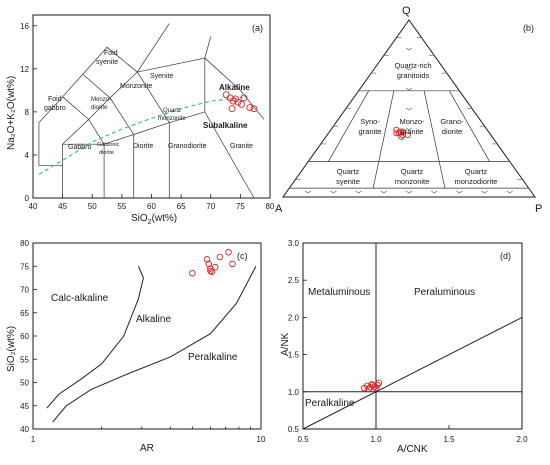  I want to click on panel-b-label: (b), so click(528, 28).